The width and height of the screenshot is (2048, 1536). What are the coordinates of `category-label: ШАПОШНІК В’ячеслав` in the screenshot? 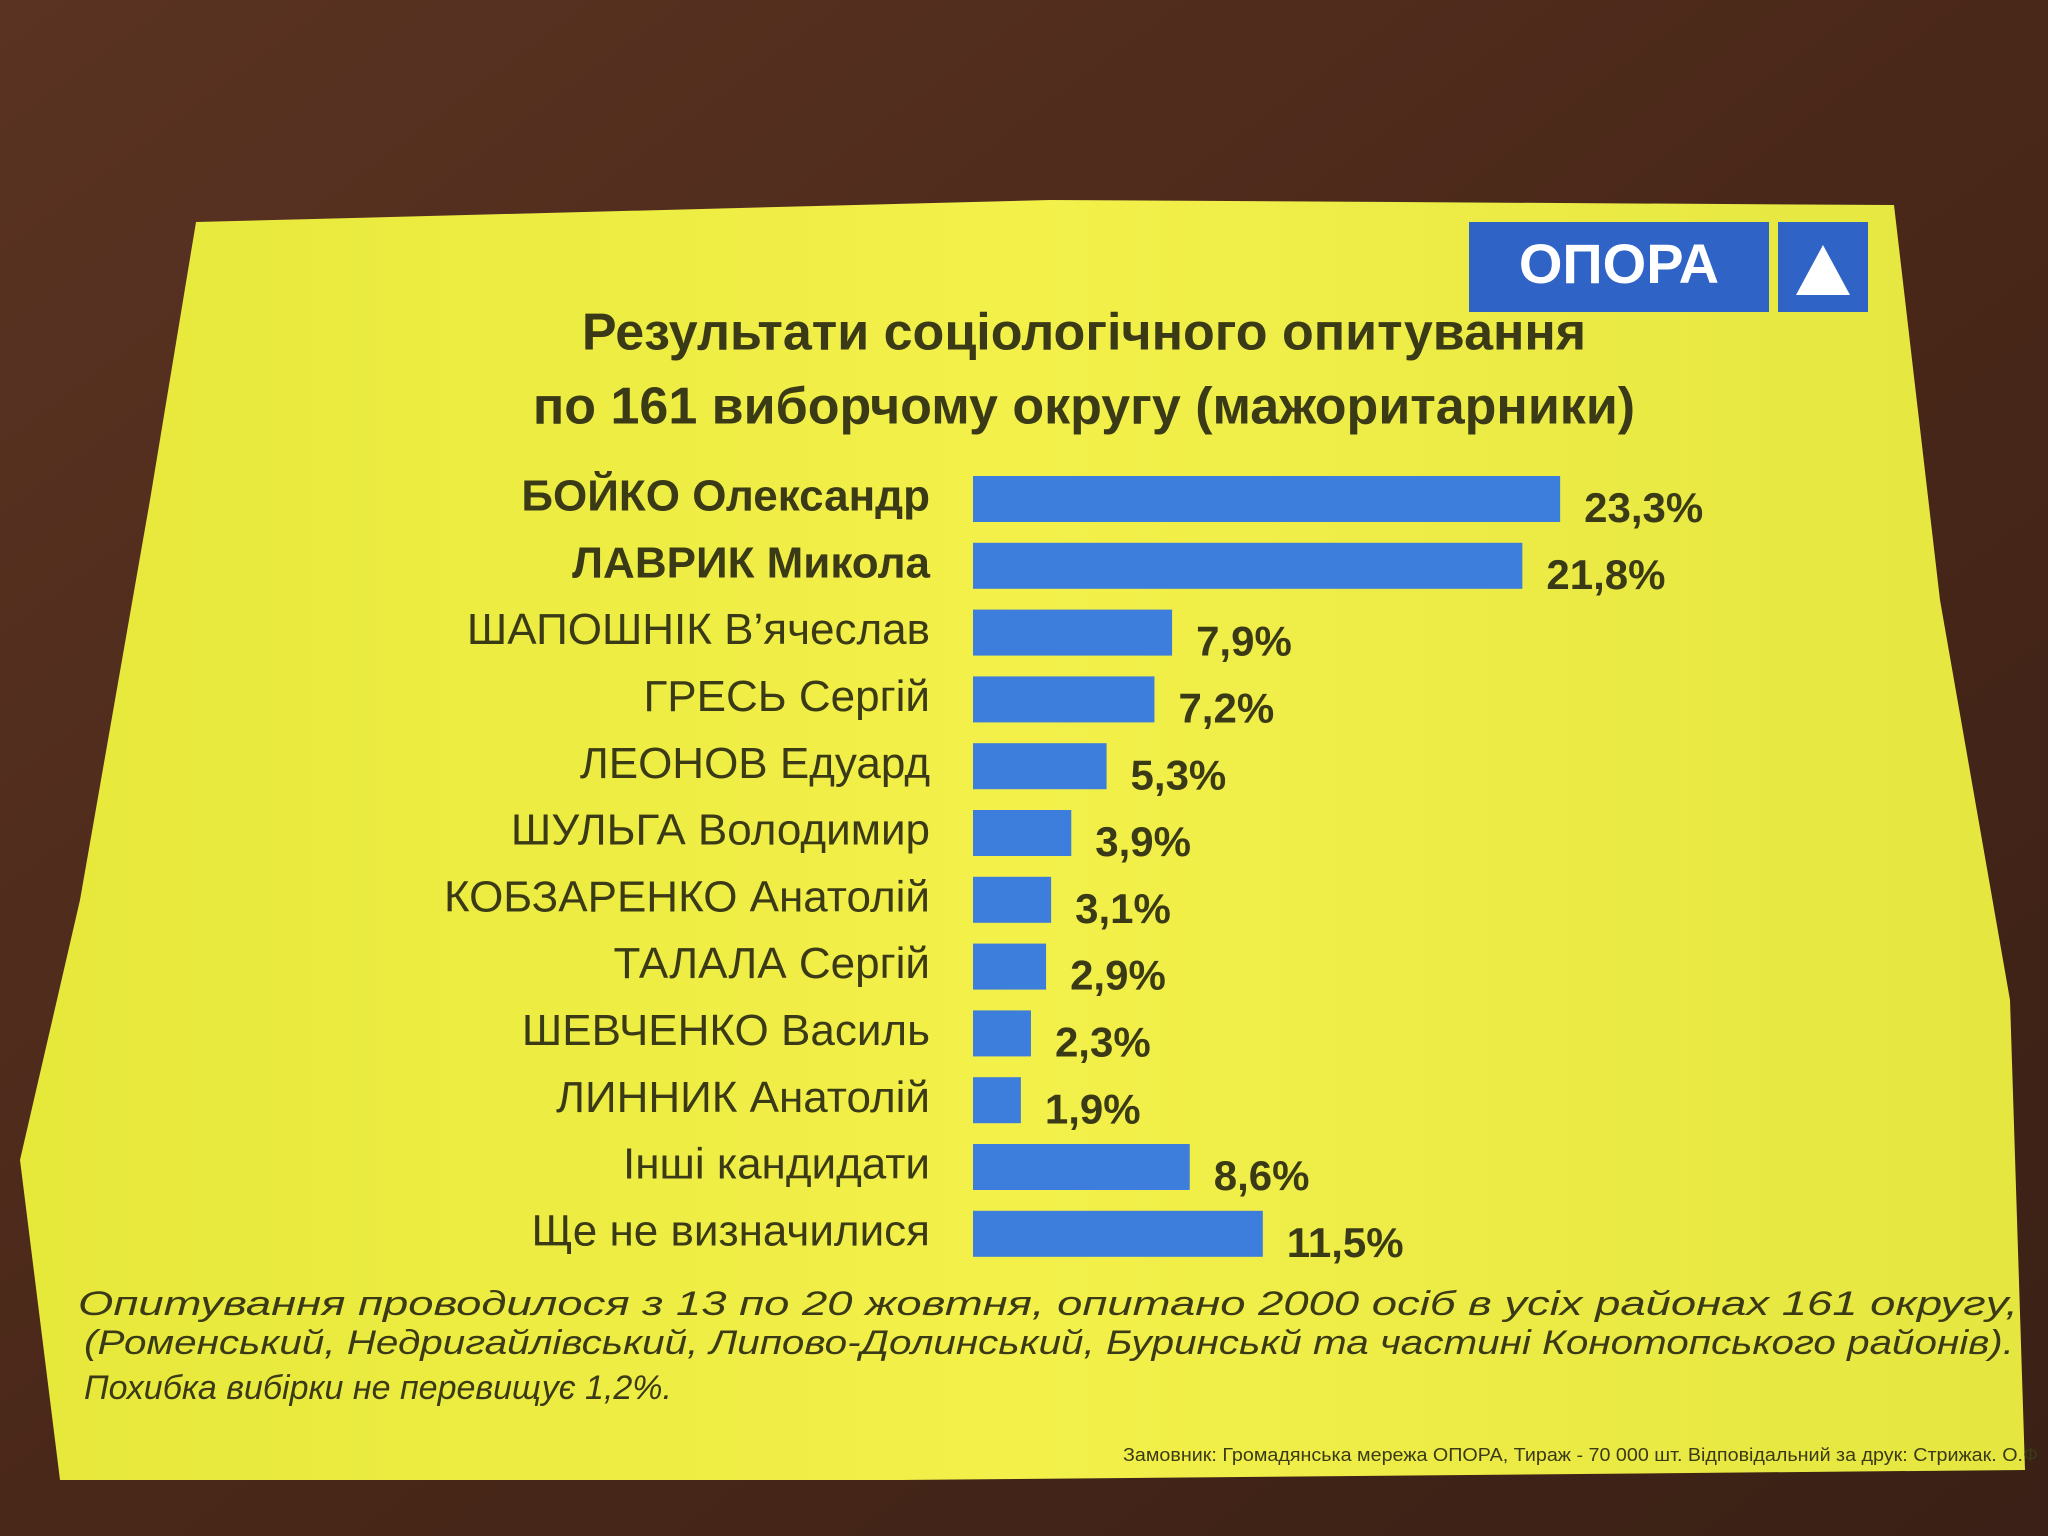 It's located at (698, 629).